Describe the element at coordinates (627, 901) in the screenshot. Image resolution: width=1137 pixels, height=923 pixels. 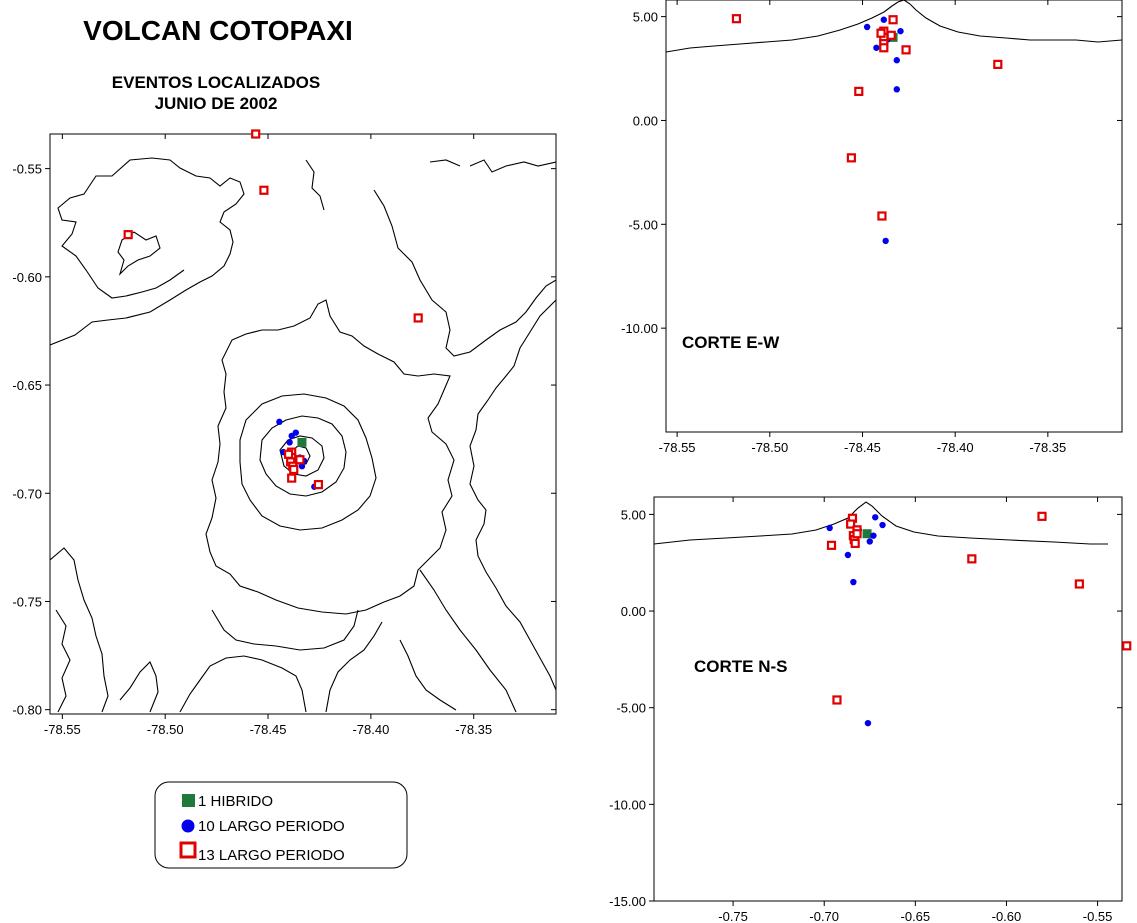
I see `y-tick-label: -15.00` at that location.